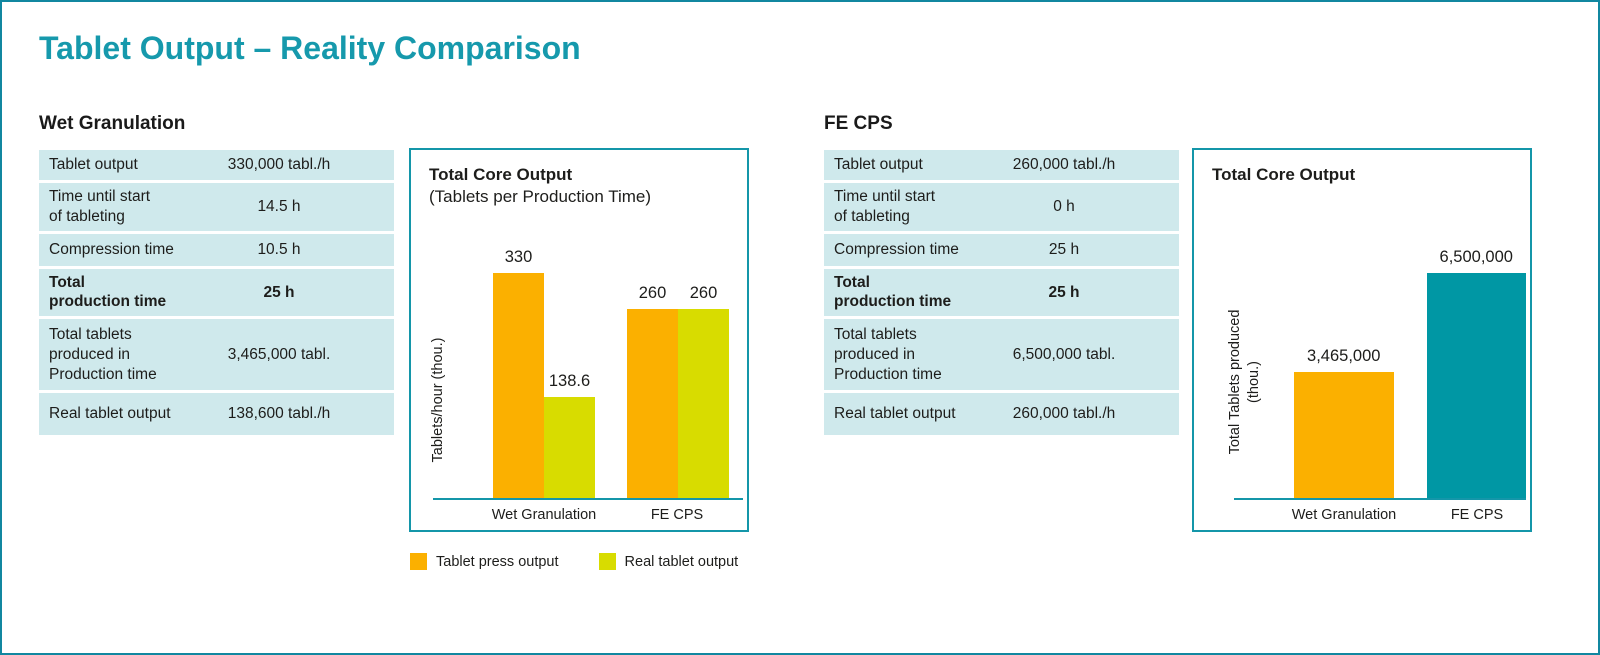 The width and height of the screenshot is (1600, 655). Describe the element at coordinates (216, 249) in the screenshot. I see `table-row: Compression time 10.5 h` at that location.